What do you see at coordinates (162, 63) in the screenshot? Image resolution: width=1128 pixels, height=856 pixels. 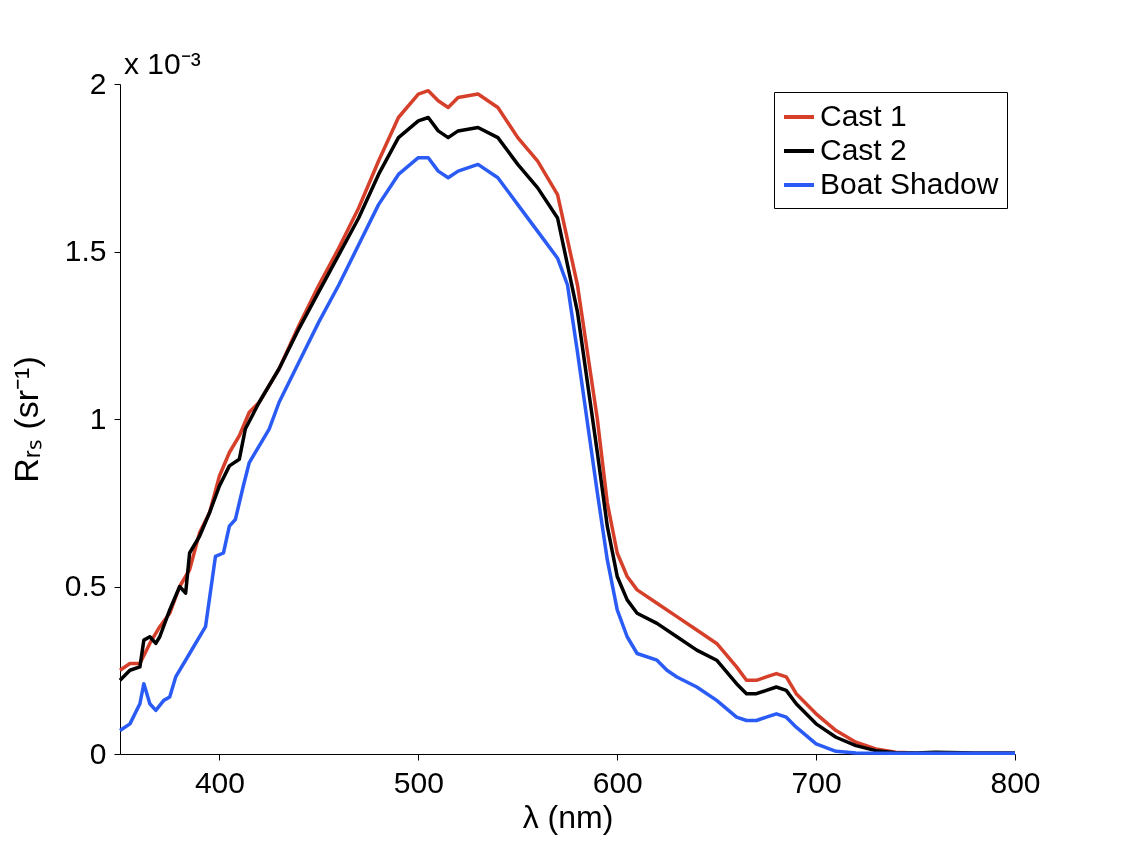 I see `text: x 10⁻³` at bounding box center [162, 63].